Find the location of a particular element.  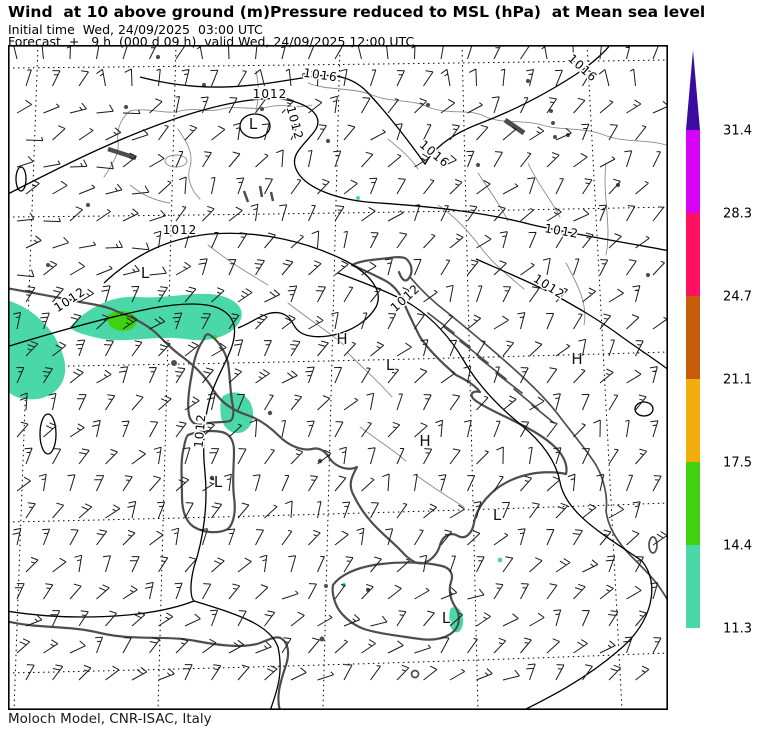

shaded-bonifacio is located at coordinates (237, 413).